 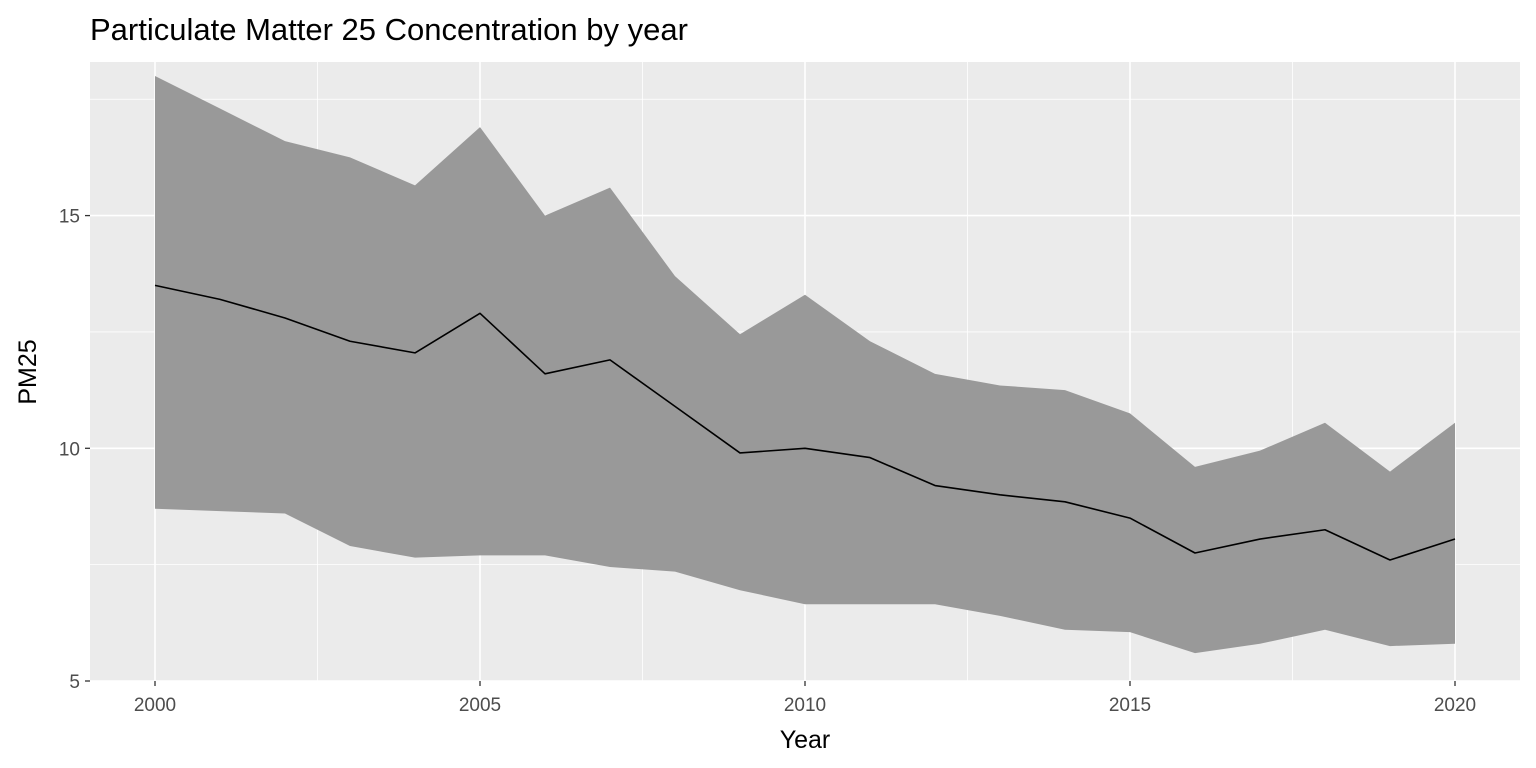 I want to click on x-tick-label: 2000, so click(x=155, y=705).